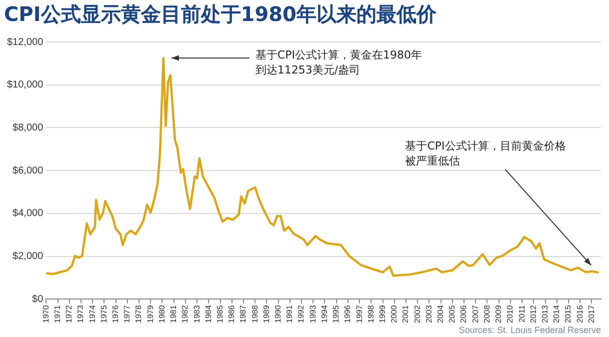 The image size is (609, 337). I want to click on x-tick-label: 1978, so click(139, 313).